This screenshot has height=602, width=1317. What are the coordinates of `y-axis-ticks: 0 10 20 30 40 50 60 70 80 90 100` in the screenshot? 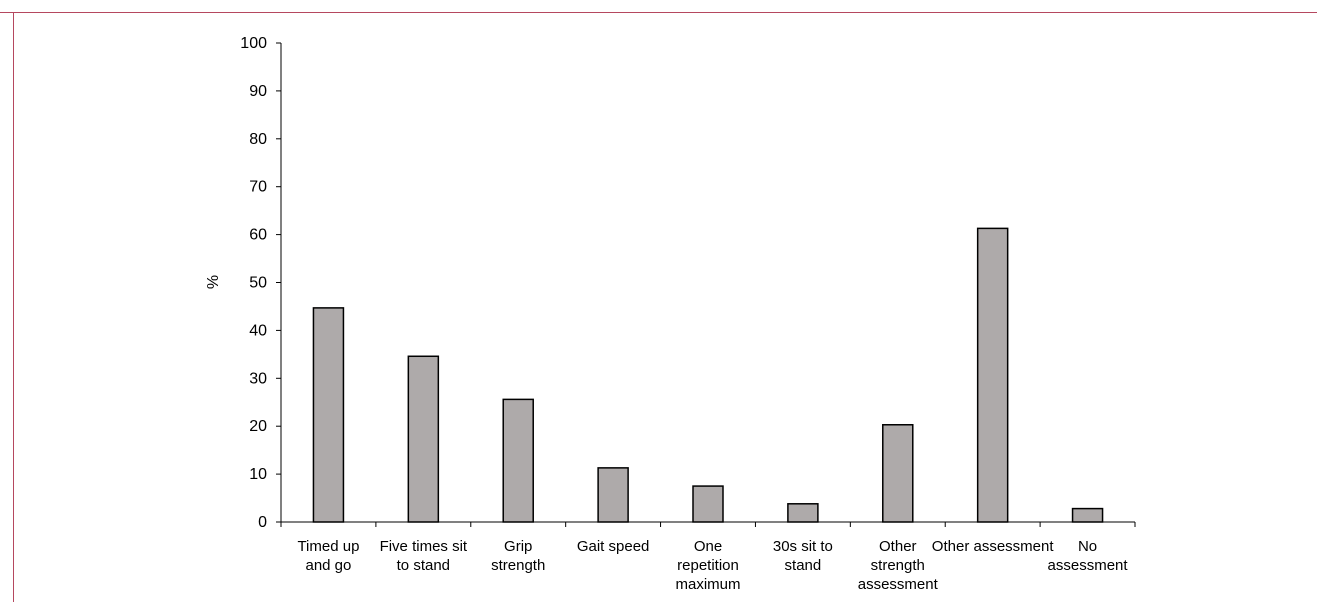 It's located at (260, 283).